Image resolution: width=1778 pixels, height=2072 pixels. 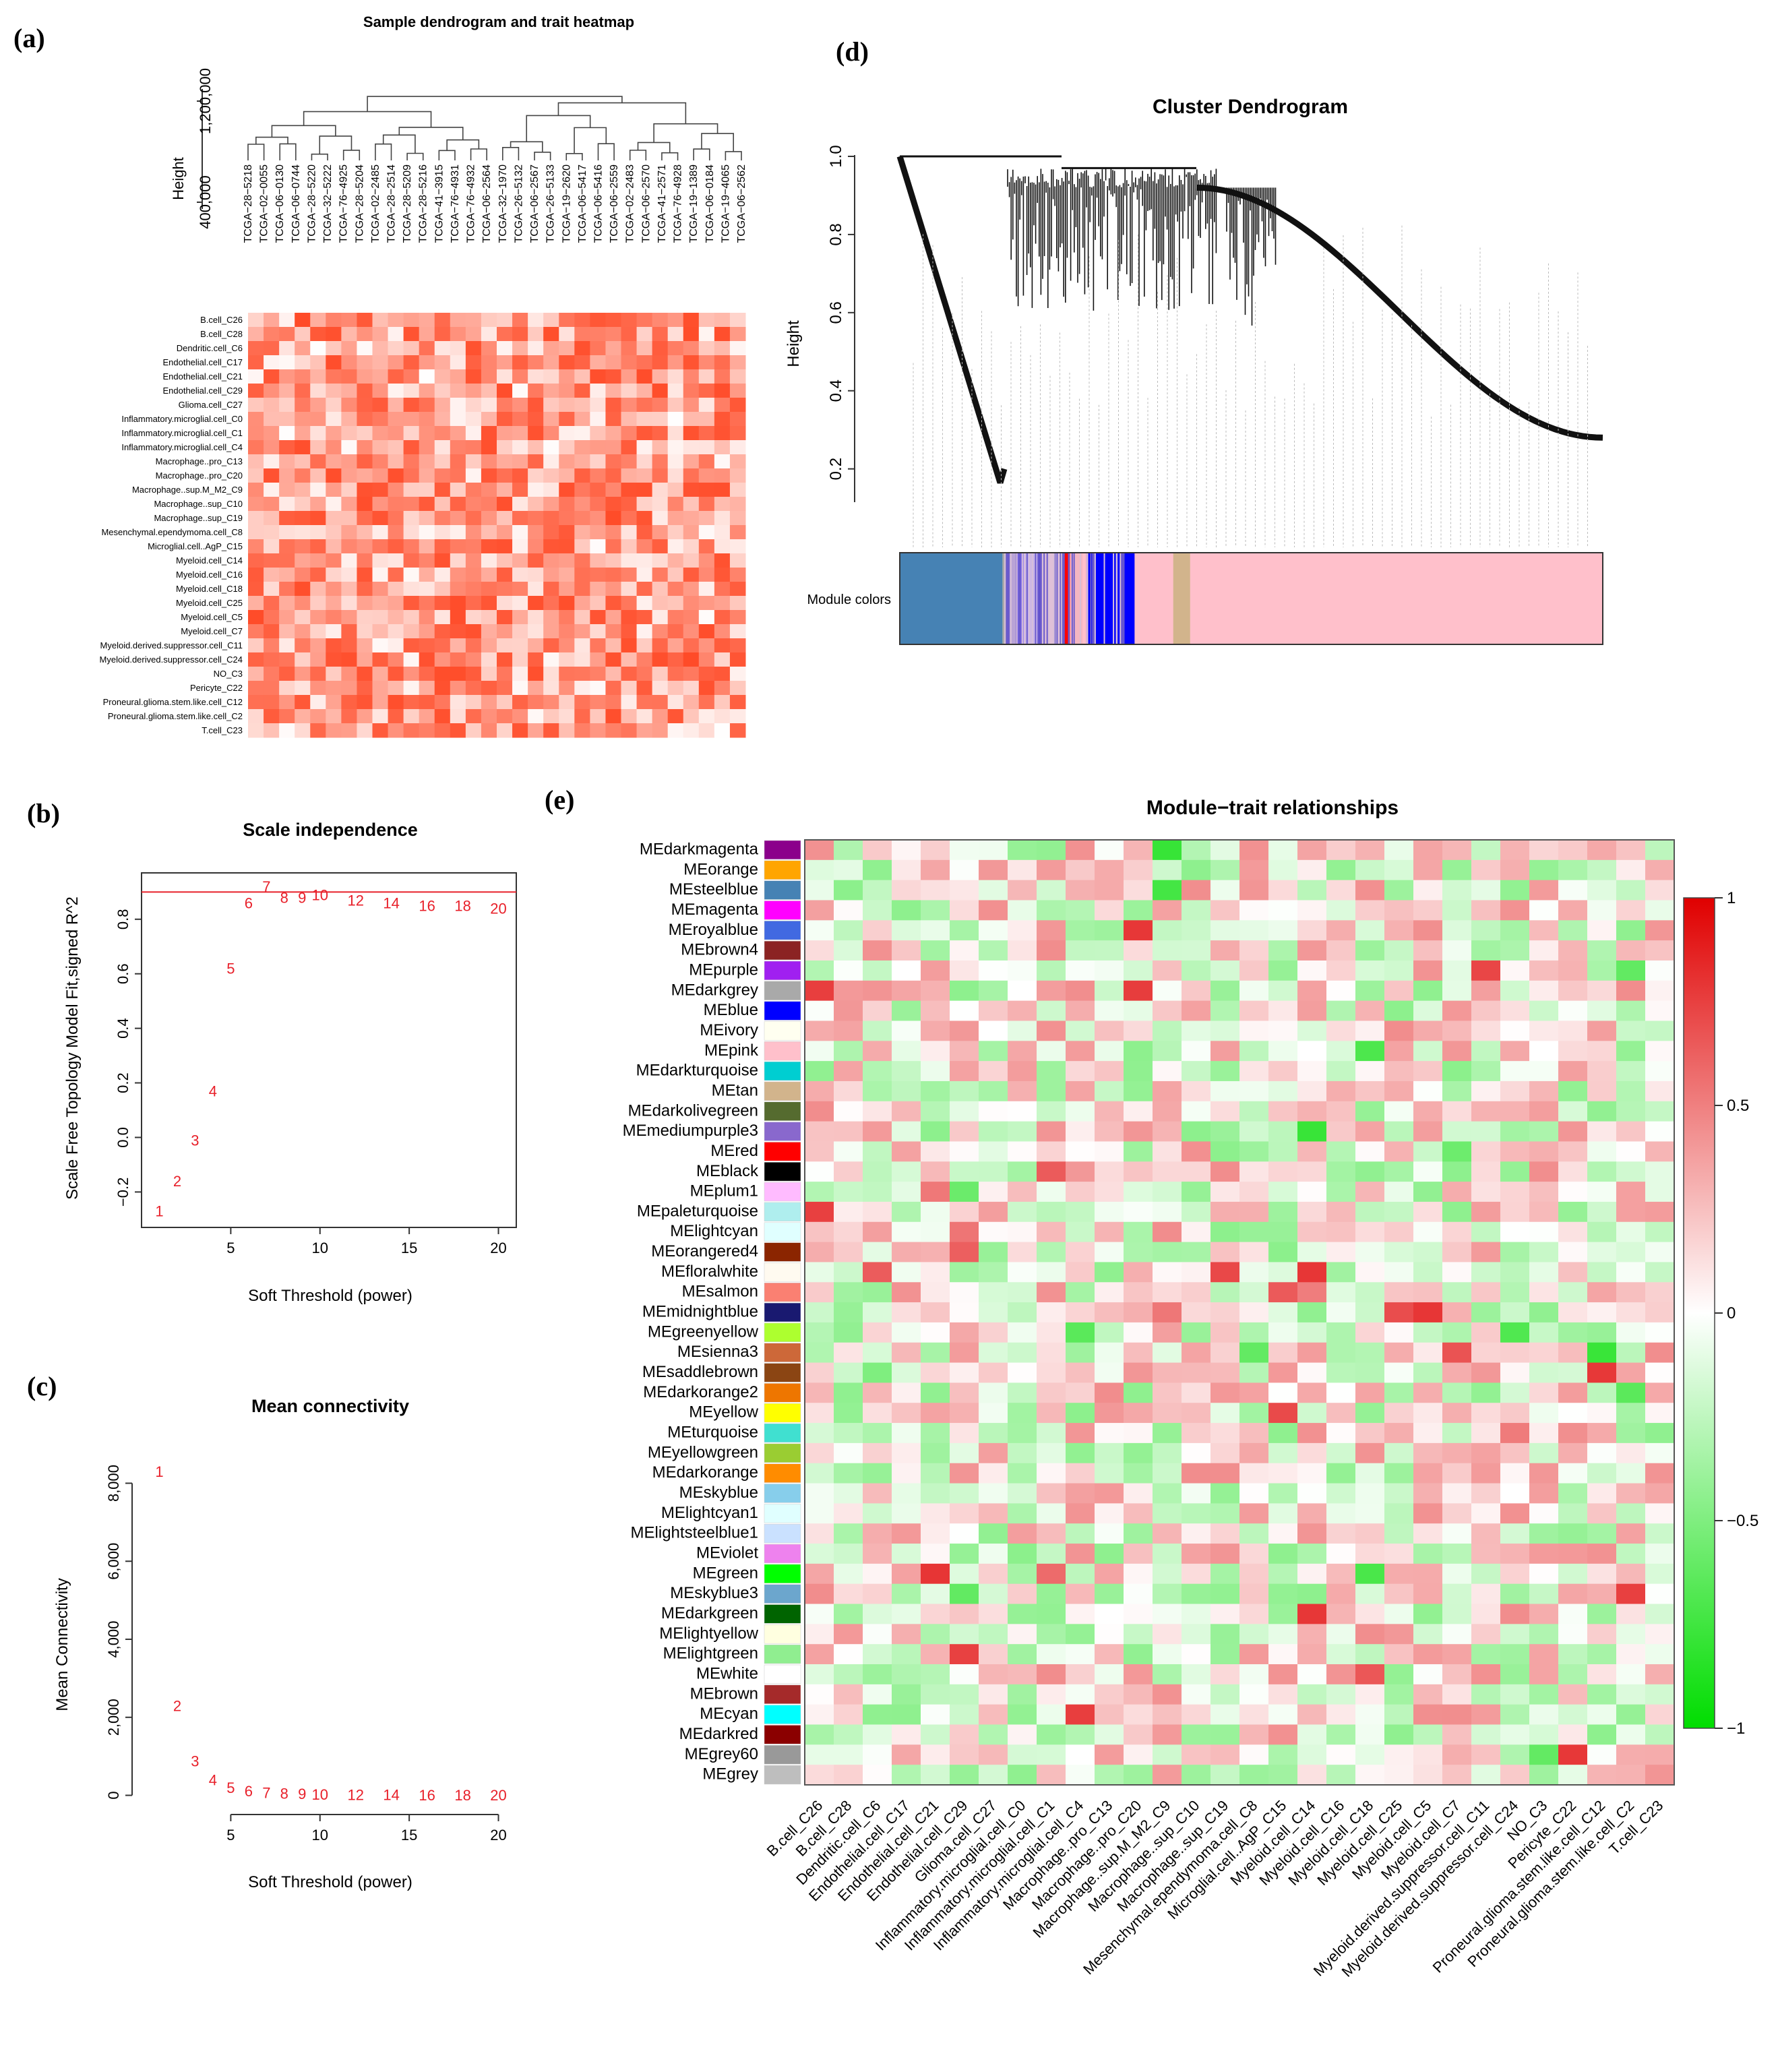 I want to click on colorbar-tick-label: 0, so click(x=1731, y=1313).